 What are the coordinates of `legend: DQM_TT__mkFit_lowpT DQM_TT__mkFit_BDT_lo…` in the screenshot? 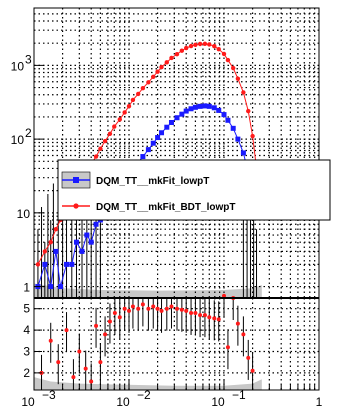 It's located at (194, 190).